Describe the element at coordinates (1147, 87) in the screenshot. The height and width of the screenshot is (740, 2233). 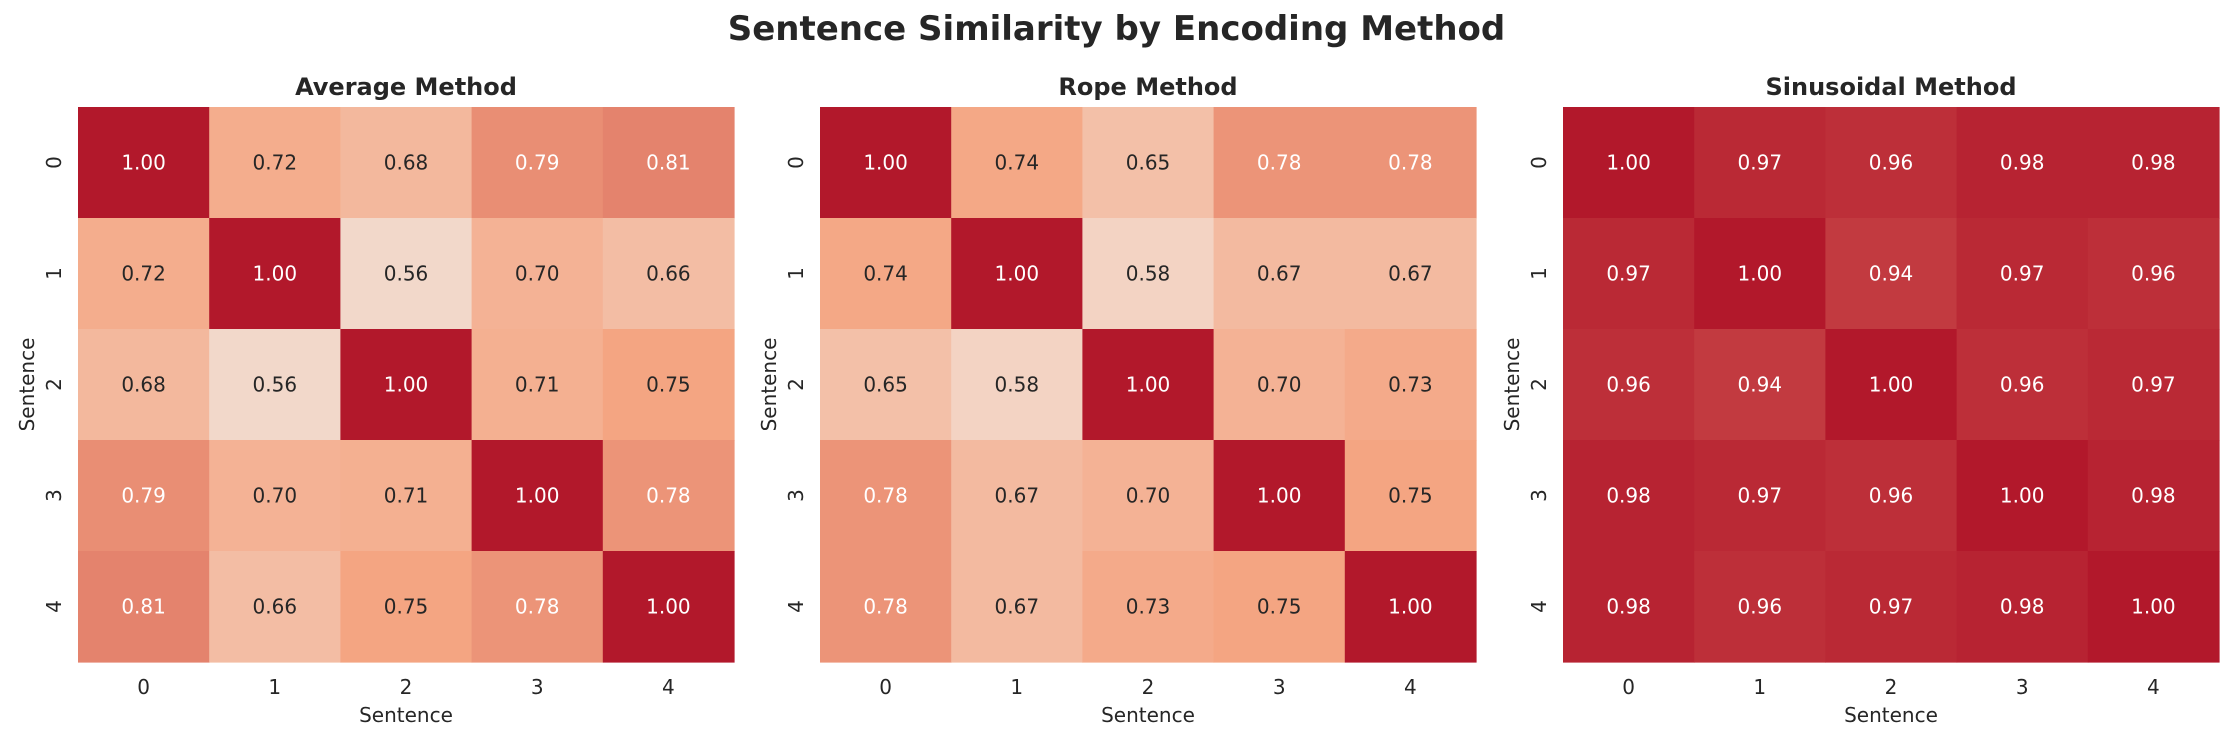
I see `panel-title: Rope Method` at that location.